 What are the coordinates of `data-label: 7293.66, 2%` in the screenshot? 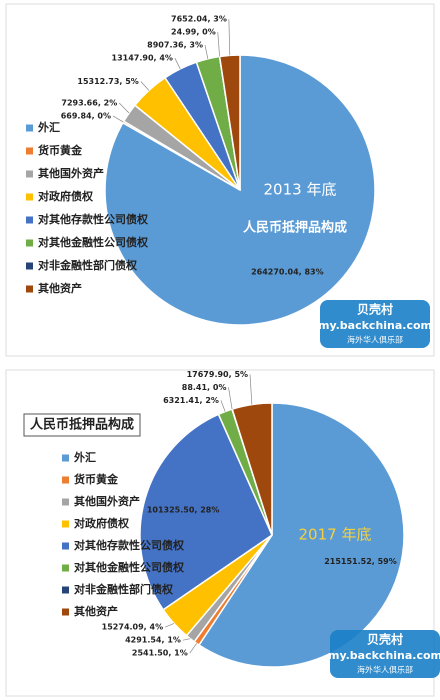 It's located at (89, 102).